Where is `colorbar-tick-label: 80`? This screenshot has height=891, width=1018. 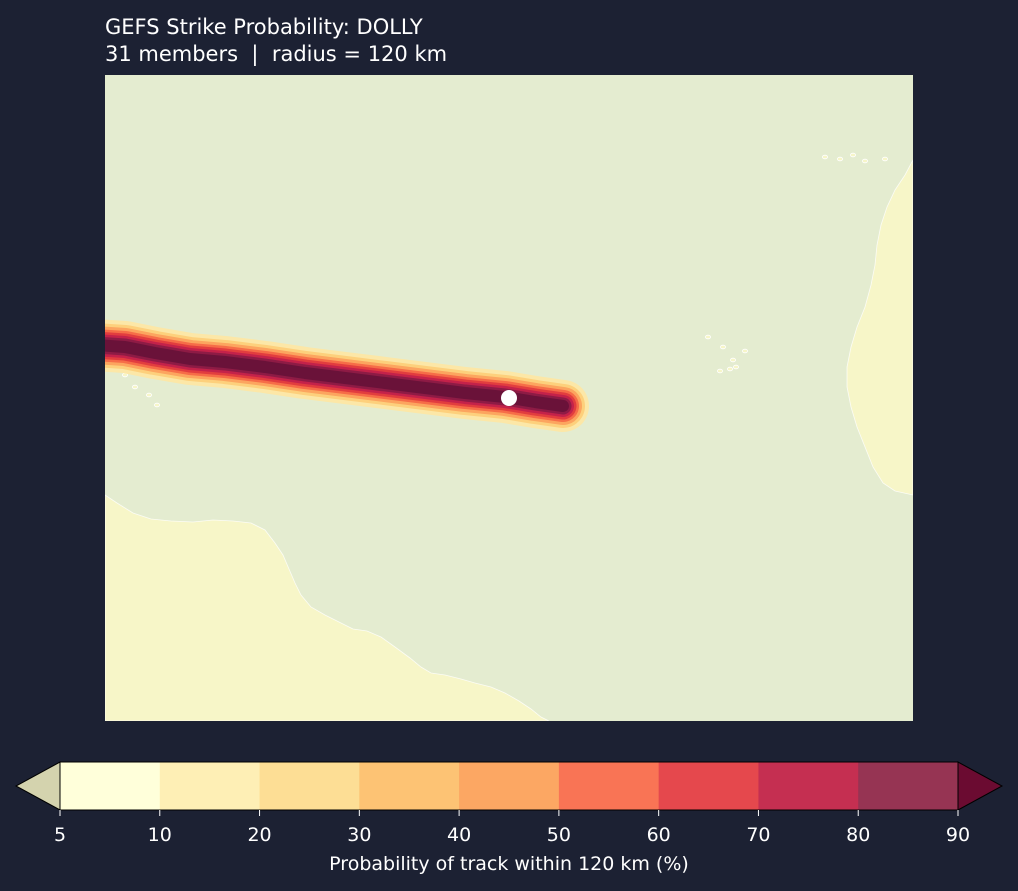
colorbar-tick-label: 80 is located at coordinates (858, 835).